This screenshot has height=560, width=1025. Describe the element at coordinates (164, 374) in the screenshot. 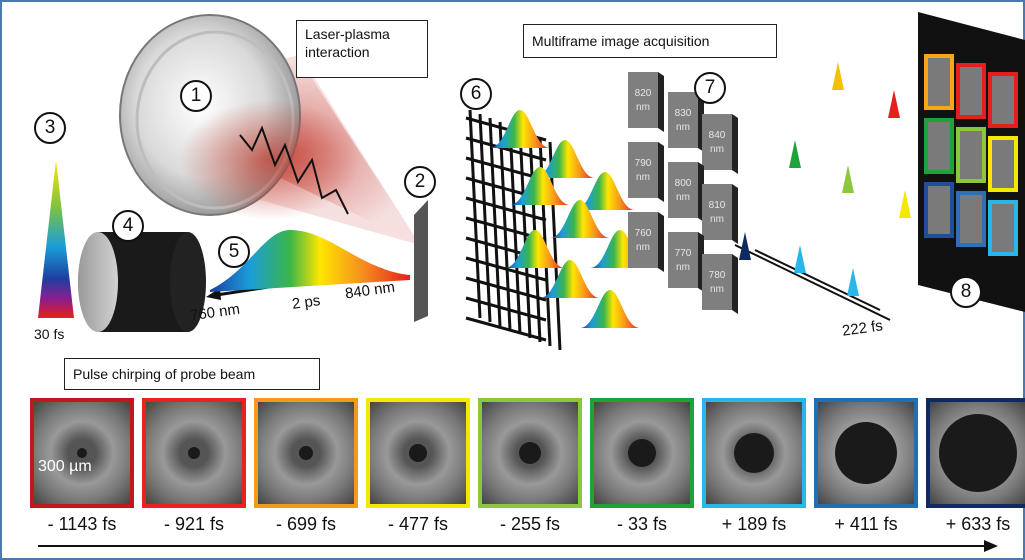

I see `label-chirping-text: Pulse chirping of probe beam` at that location.